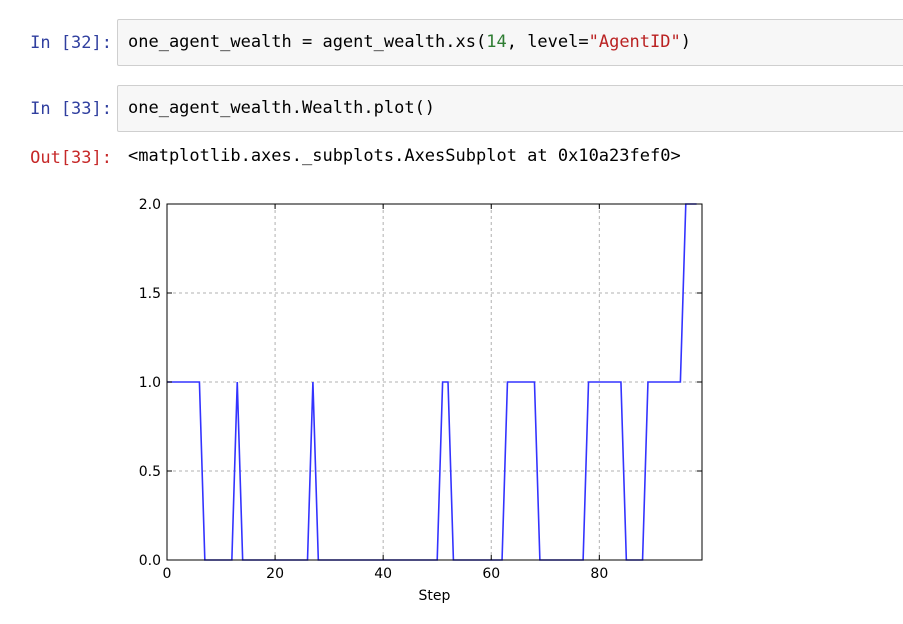  I want to click on code-input: one_agent_wealth.Wealth.plot(), so click(510, 108).